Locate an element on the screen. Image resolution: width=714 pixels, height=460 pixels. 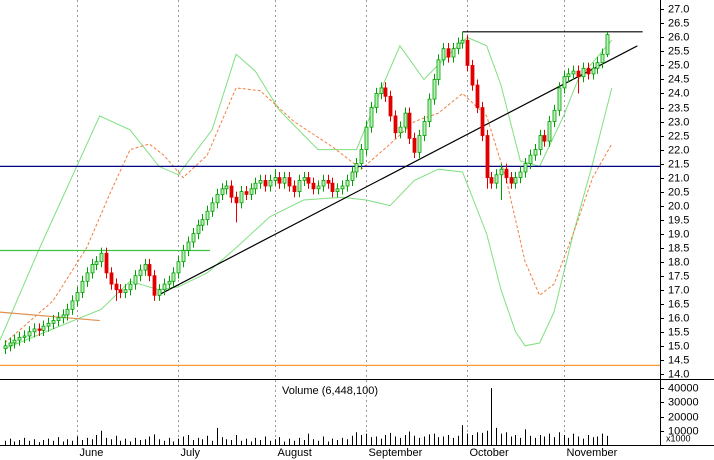
y-tick-label: 26.5 is located at coordinates (678, 23).